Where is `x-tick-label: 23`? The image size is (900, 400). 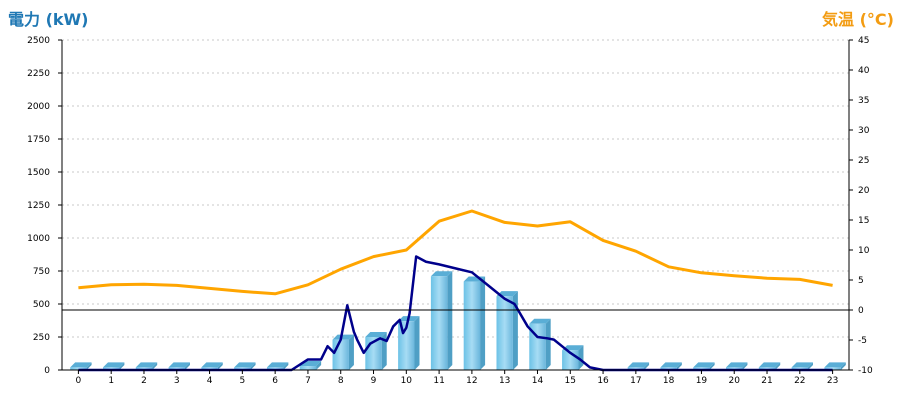
x-tick-label: 23 is located at coordinates (832, 381).